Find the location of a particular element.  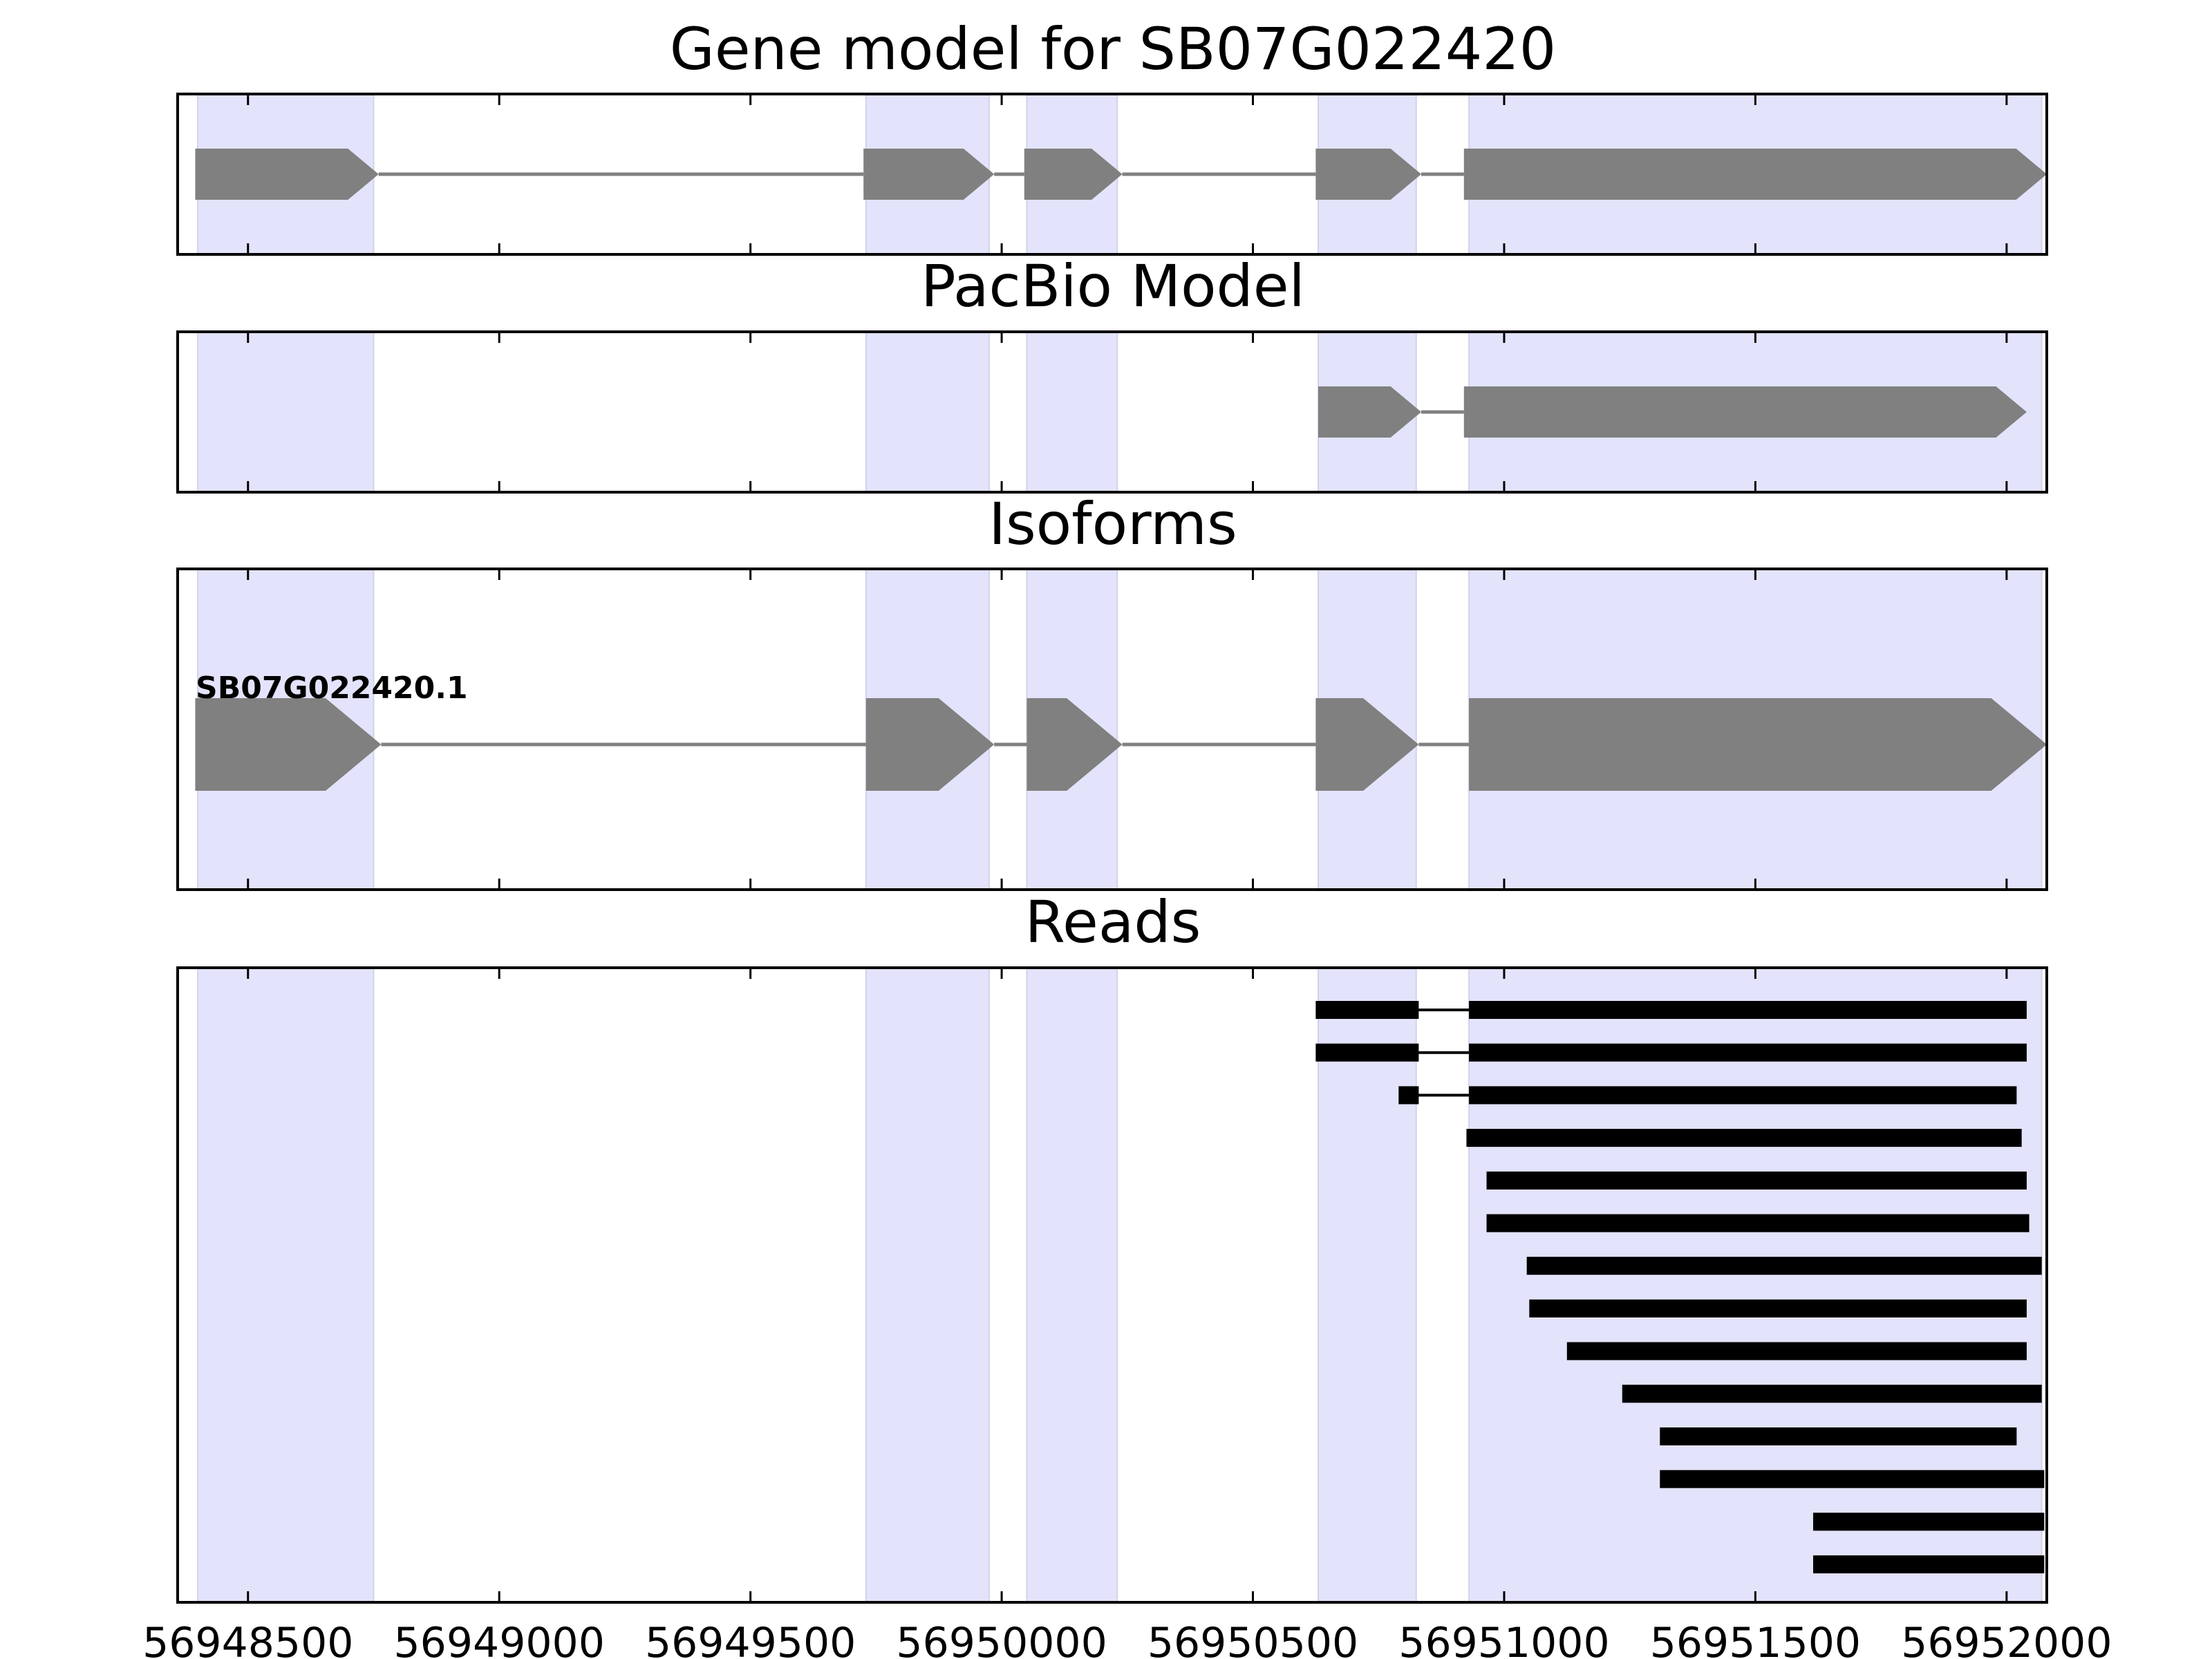

ticks-gene-model is located at coordinates (1127, 174).